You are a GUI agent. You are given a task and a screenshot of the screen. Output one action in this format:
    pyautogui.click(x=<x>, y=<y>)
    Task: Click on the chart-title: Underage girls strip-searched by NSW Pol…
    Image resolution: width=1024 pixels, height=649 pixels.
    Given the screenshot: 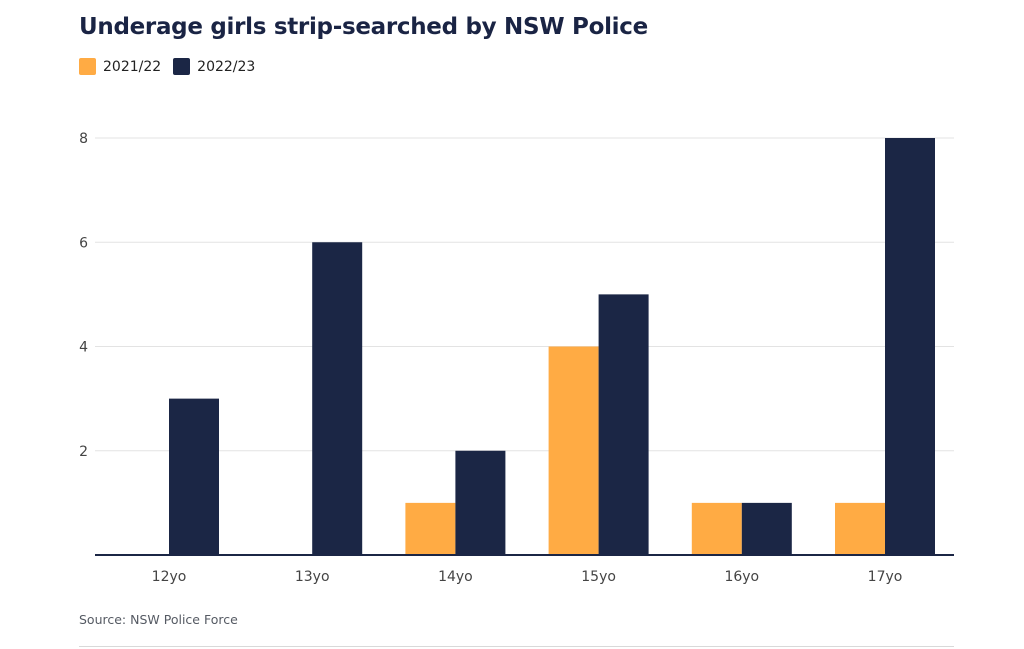 What is the action you would take?
    pyautogui.click(x=363, y=27)
    